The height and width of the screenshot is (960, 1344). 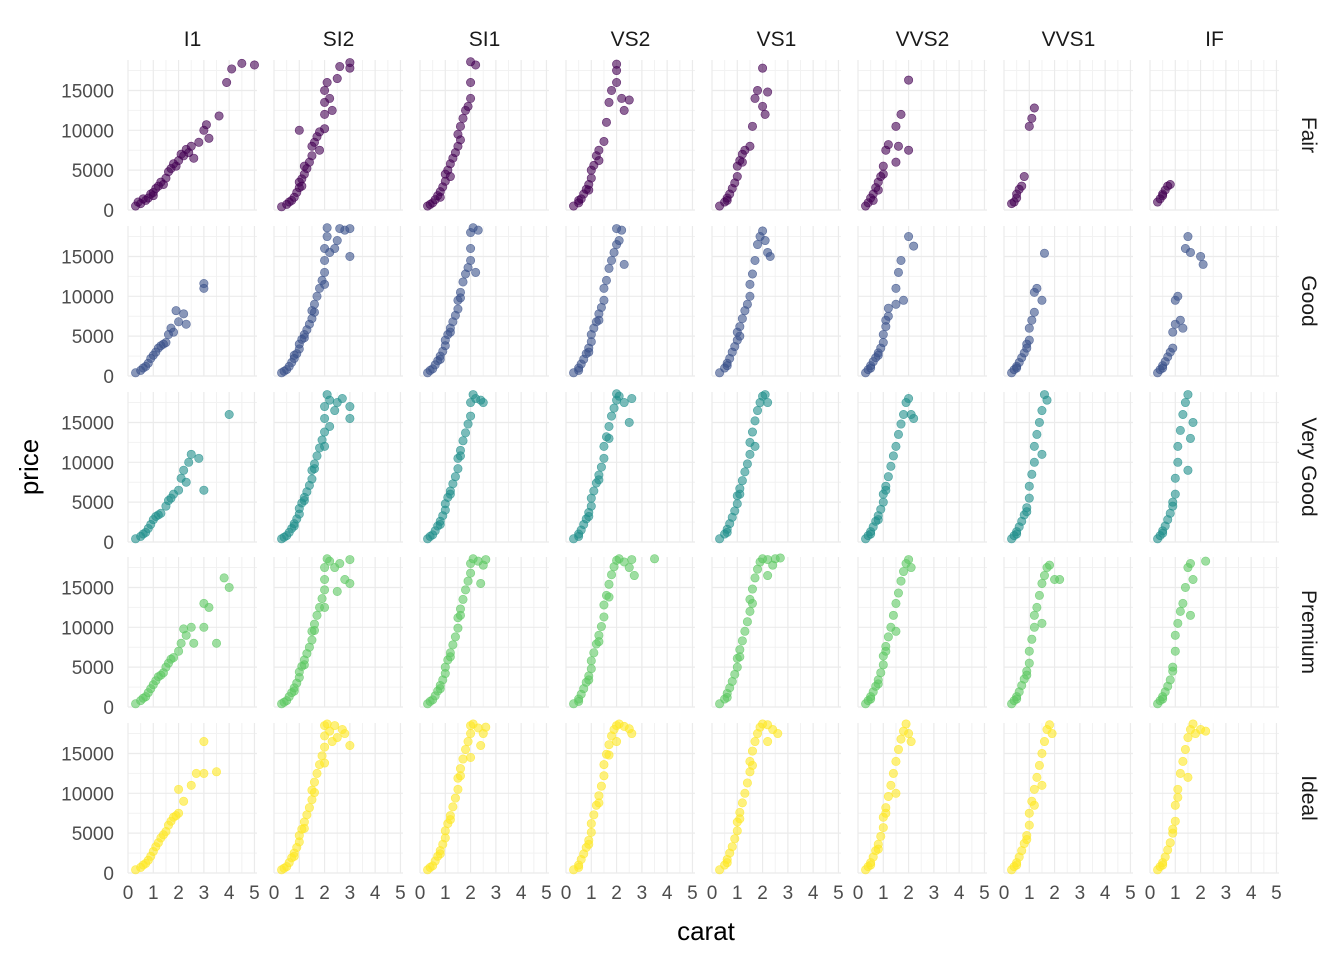 What do you see at coordinates (1214, 135) in the screenshot?
I see `panel-fair-if` at bounding box center [1214, 135].